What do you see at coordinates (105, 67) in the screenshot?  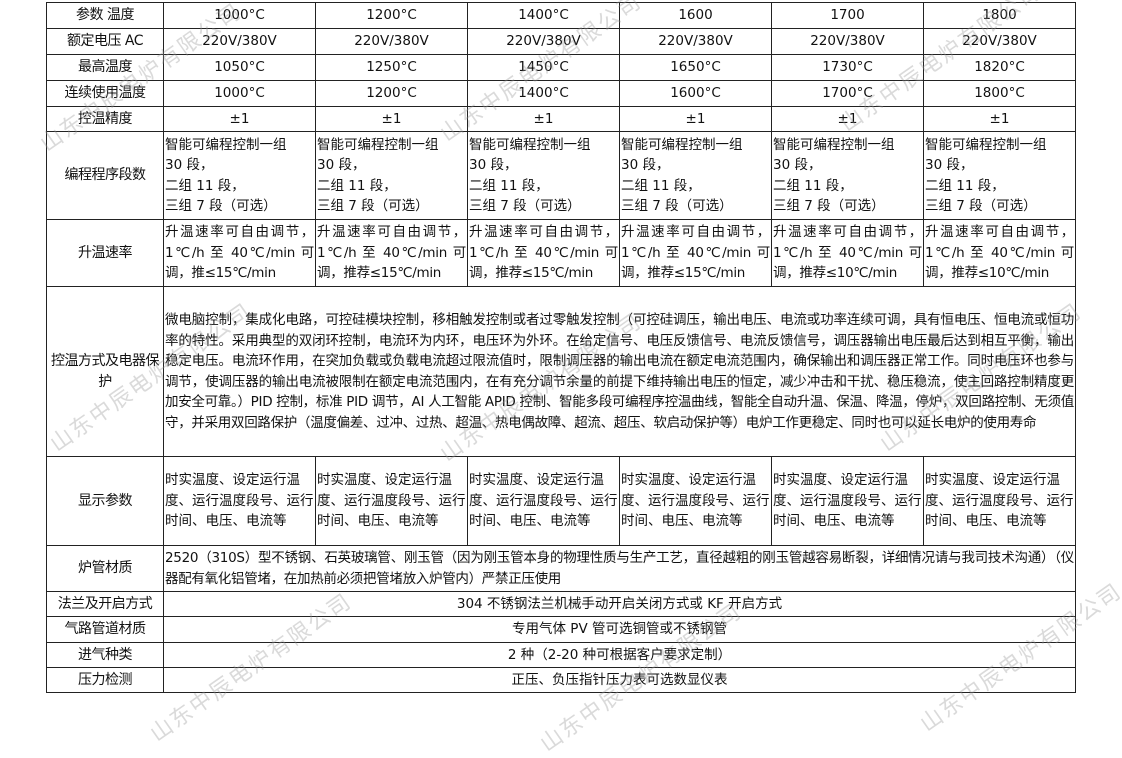 I see `row-label: 最高温度` at bounding box center [105, 67].